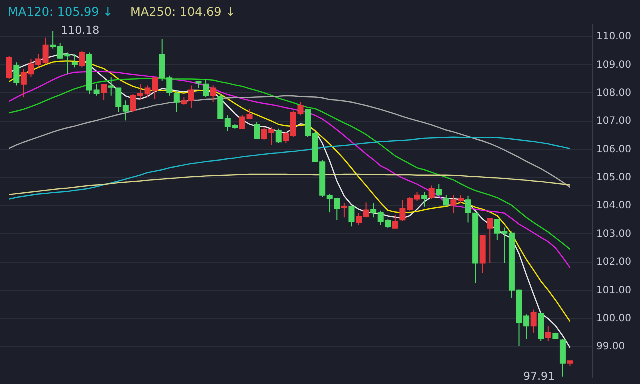  I want to click on y-tick-label: 103.00, so click(614, 234).